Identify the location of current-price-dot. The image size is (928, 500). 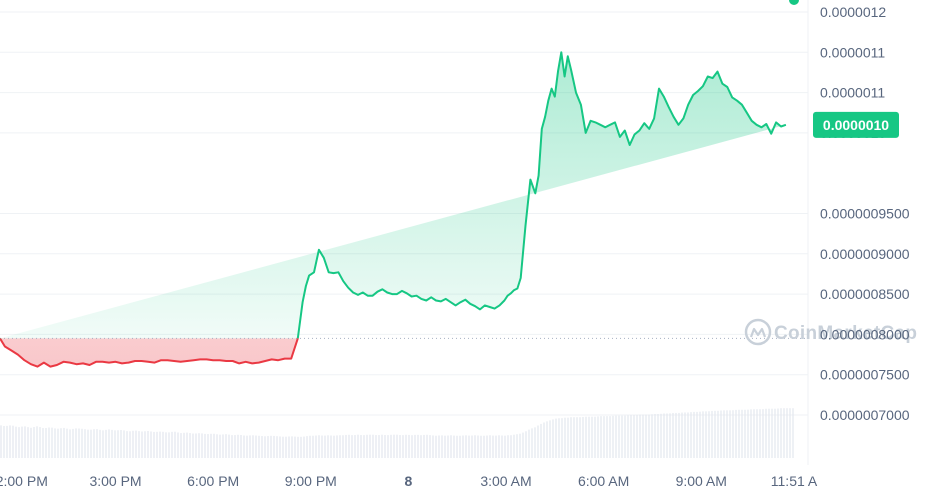
(794, 2).